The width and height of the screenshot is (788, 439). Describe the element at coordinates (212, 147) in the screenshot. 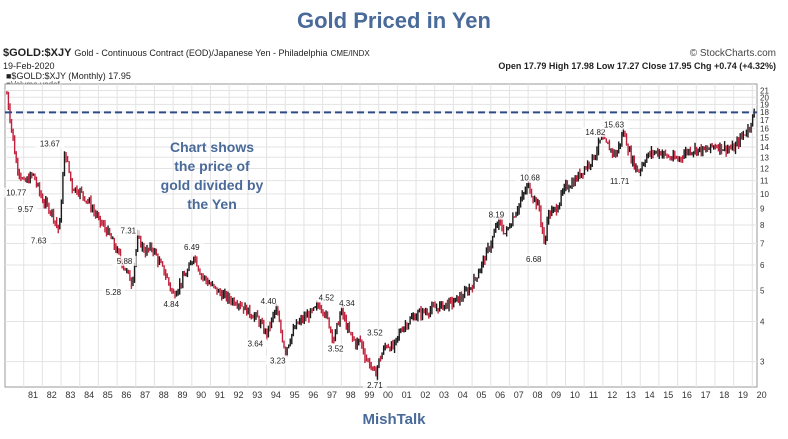

I see `chart-note-line: Chart shows` at that location.